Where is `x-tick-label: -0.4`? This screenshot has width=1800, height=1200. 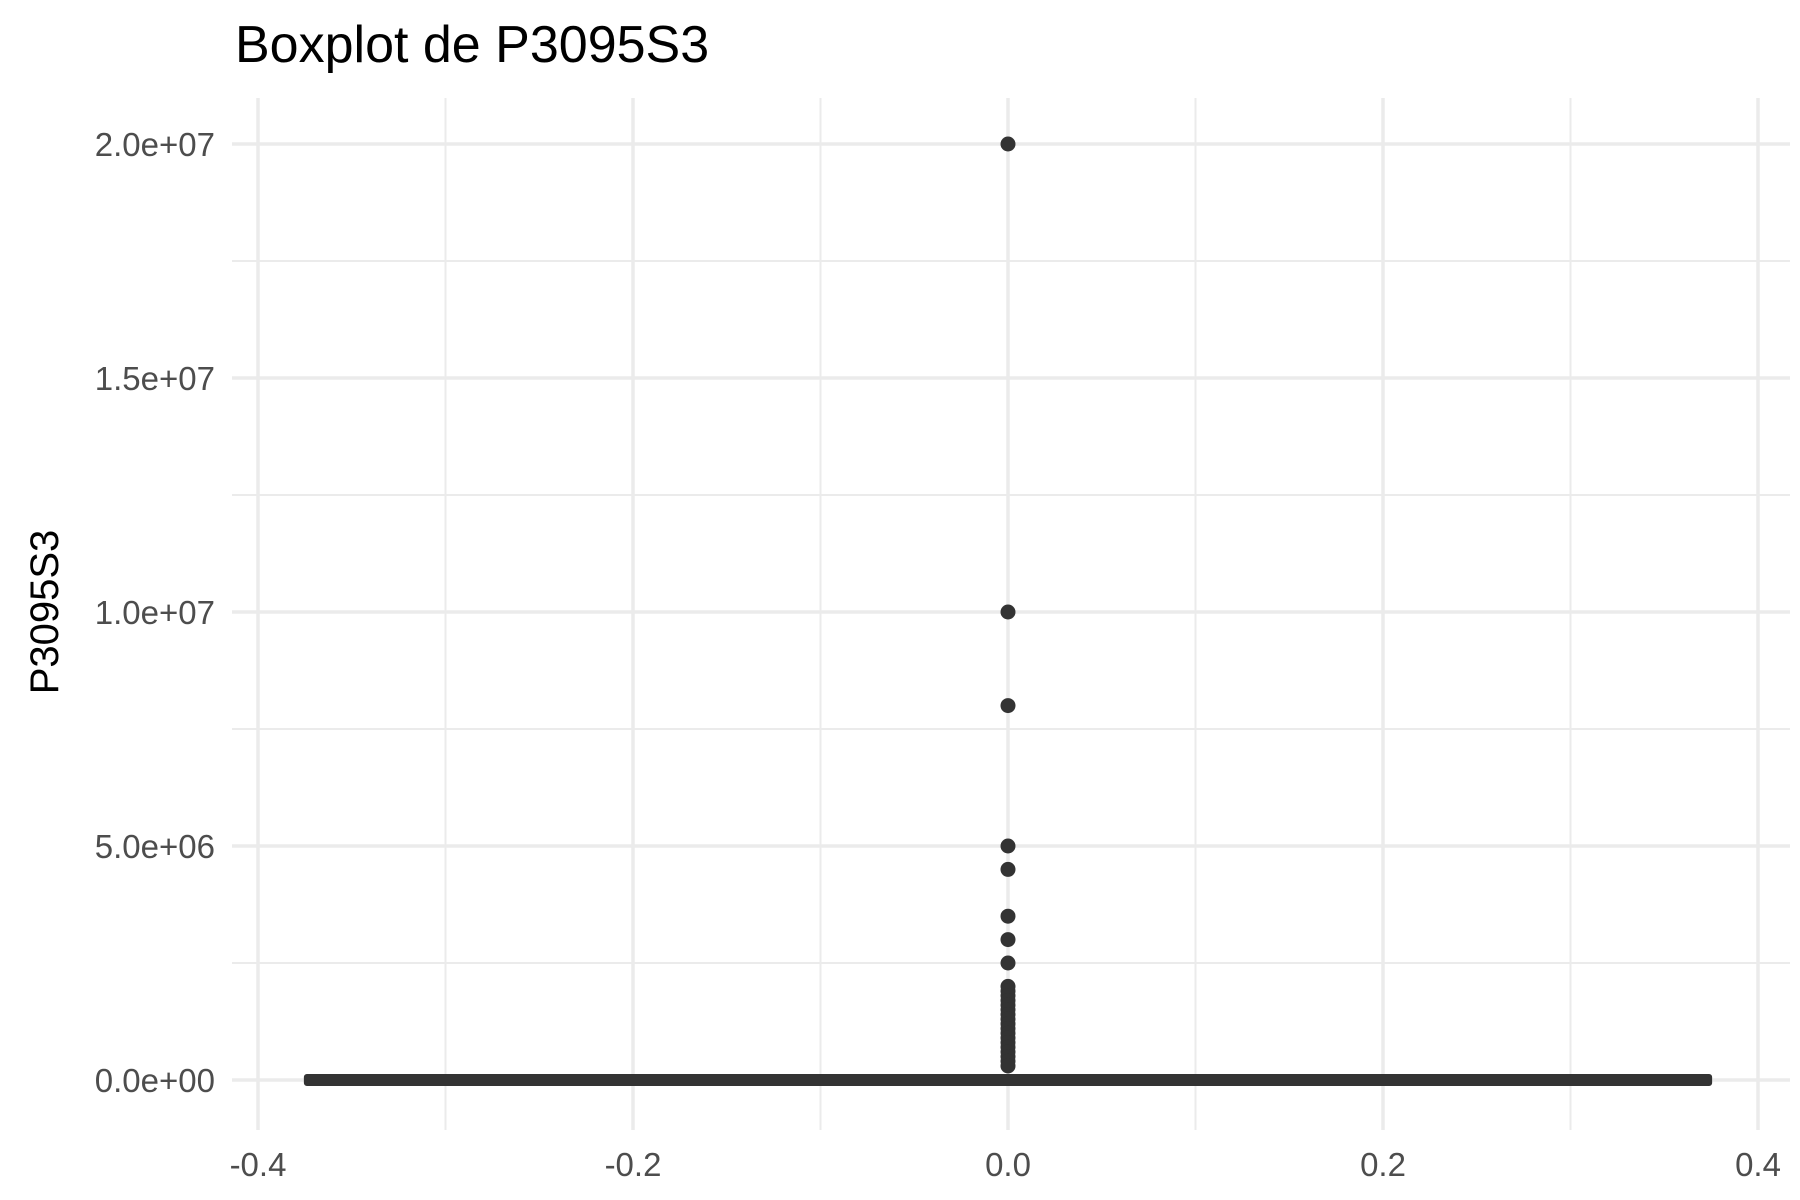
x-tick-label: -0.4 is located at coordinates (258, 1164).